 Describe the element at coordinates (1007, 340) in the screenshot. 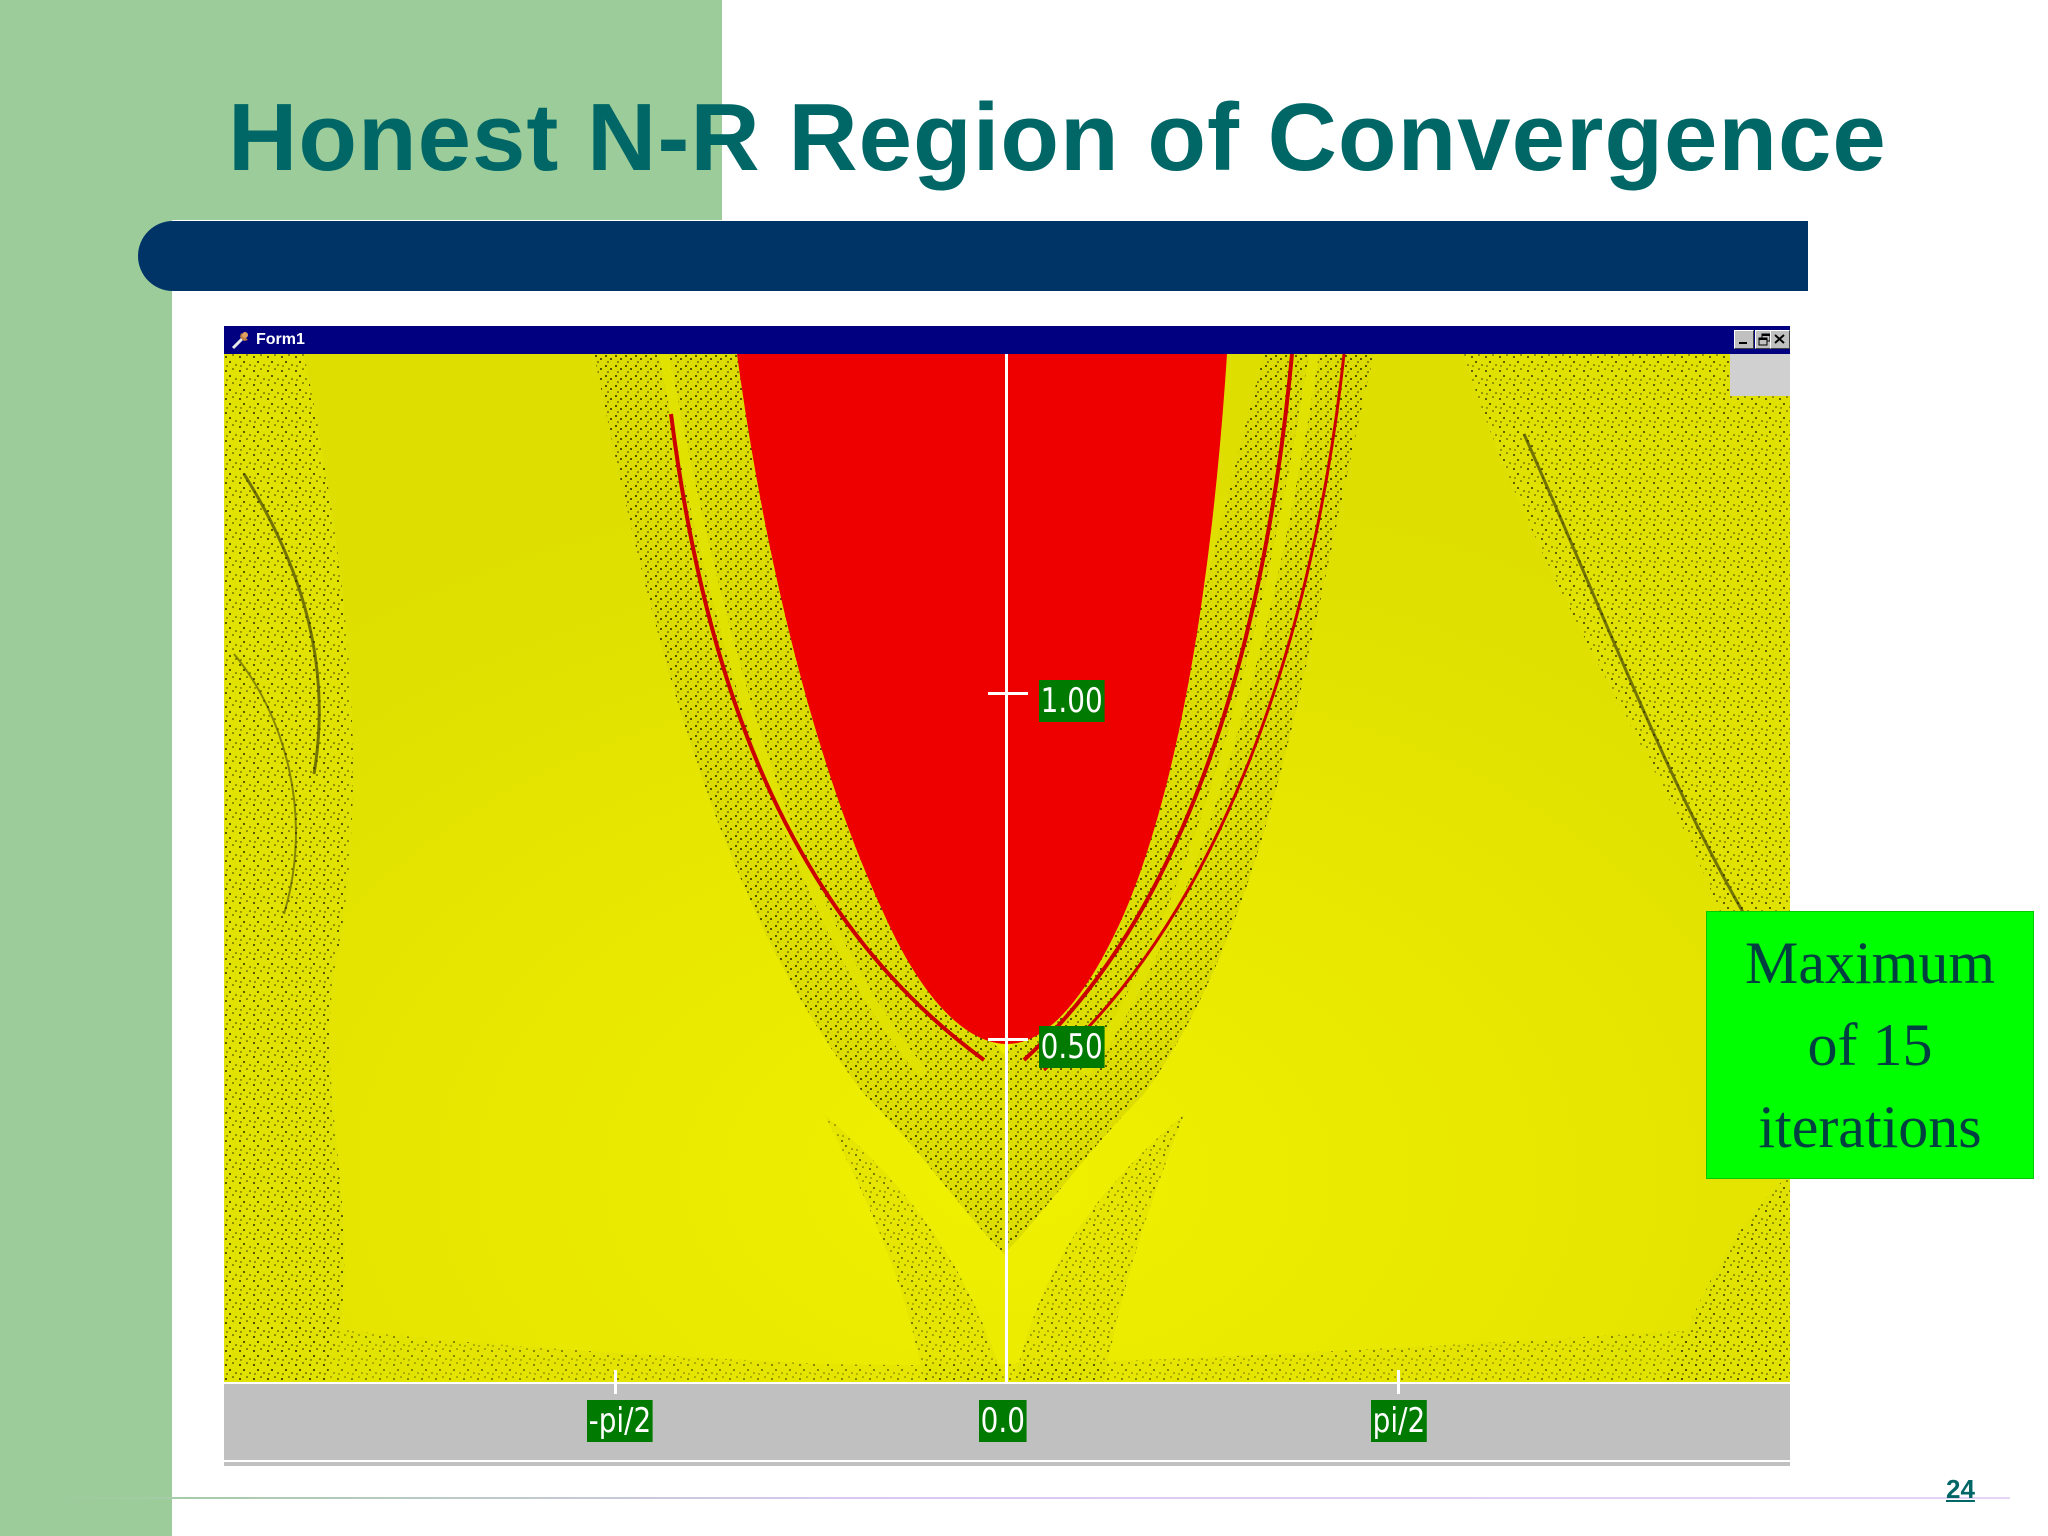

I see `window-titlebar: Form1` at that location.